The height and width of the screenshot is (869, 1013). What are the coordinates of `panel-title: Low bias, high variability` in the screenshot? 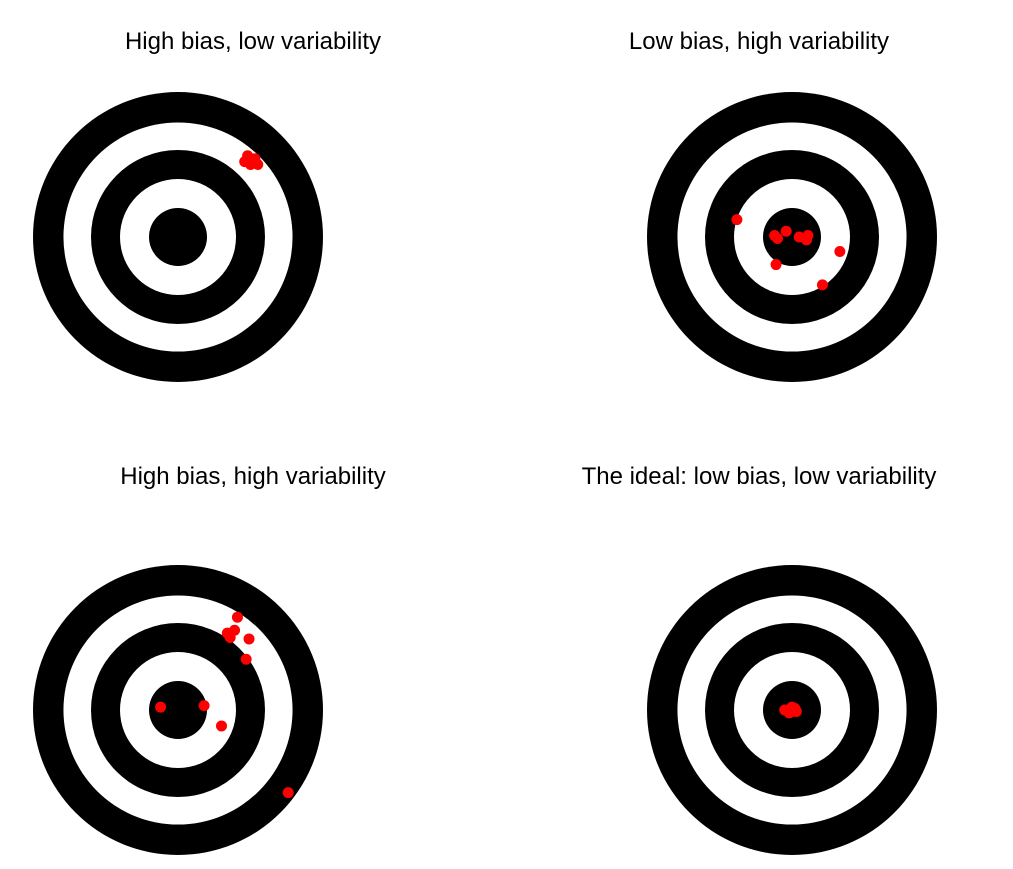 It's located at (759, 41).